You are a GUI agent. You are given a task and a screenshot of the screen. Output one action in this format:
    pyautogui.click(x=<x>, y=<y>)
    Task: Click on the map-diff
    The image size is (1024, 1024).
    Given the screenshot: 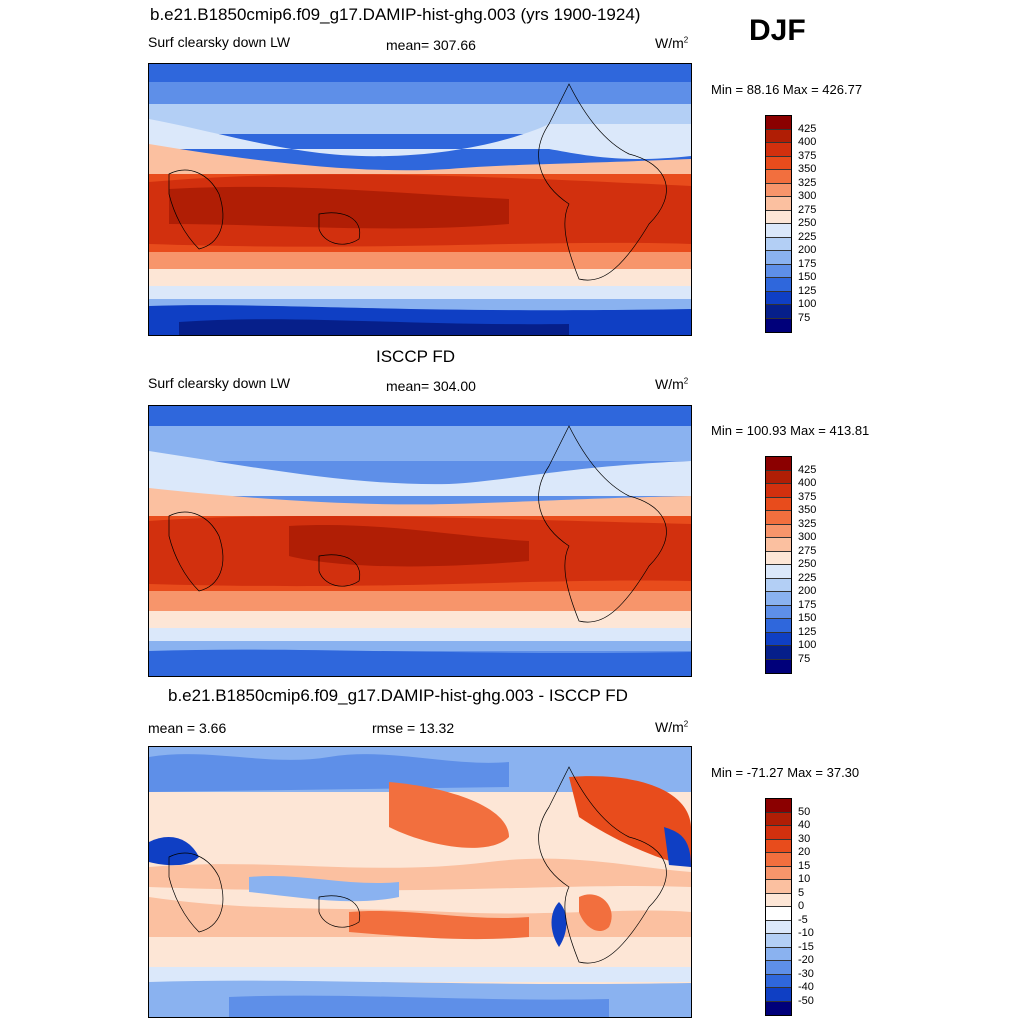 What is the action you would take?
    pyautogui.click(x=420, y=882)
    